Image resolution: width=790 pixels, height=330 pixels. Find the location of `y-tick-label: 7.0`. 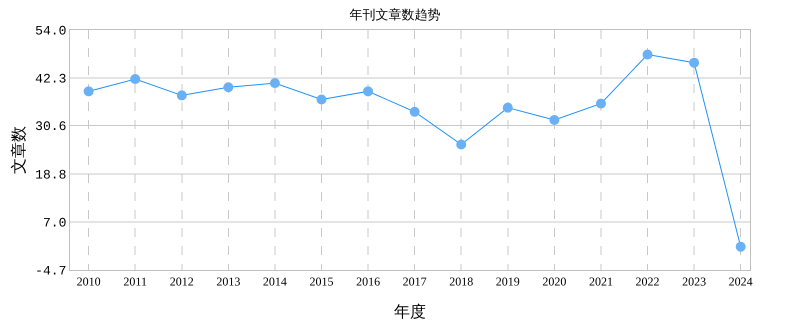

y-tick-label: 7.0 is located at coordinates (54, 223).